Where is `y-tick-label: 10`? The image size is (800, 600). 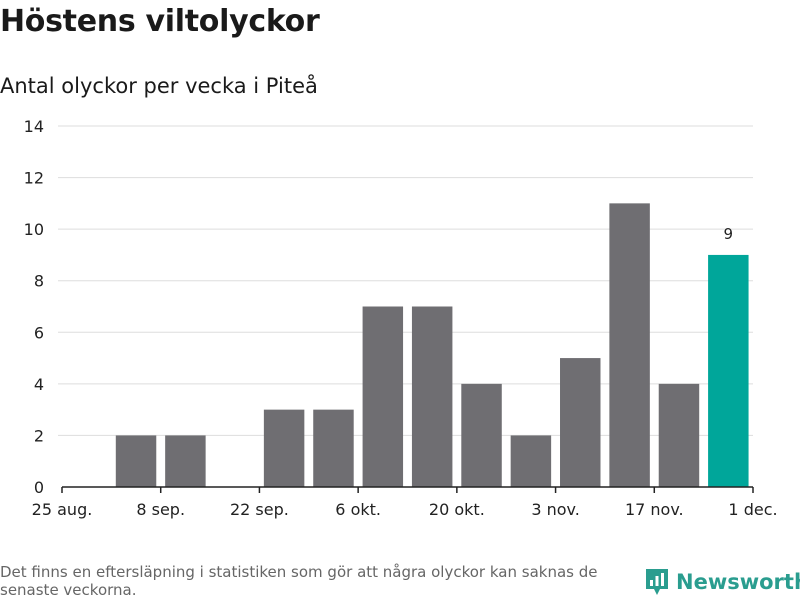 y-tick-label: 10 is located at coordinates (34, 229).